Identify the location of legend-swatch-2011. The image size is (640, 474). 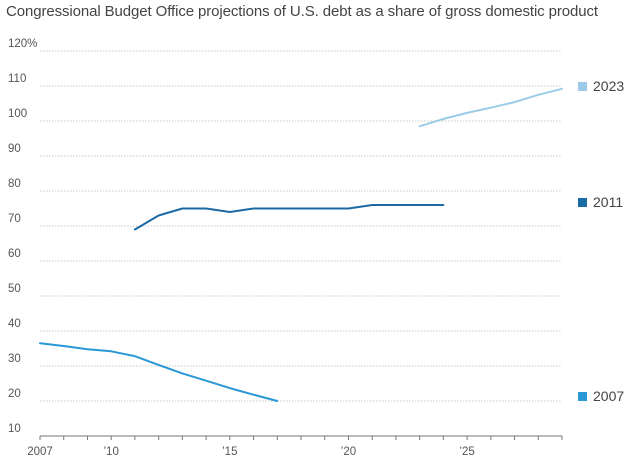
(582, 202).